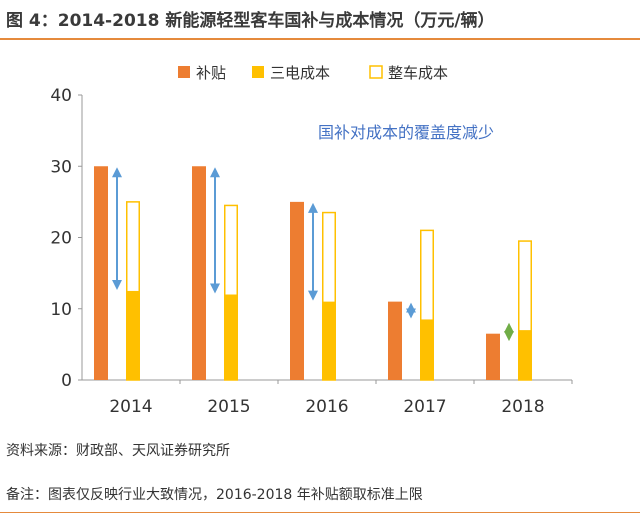  Describe the element at coordinates (406, 132) in the screenshot. I see `coverage-annotation: 国补对成本的覆盖度减少` at that location.